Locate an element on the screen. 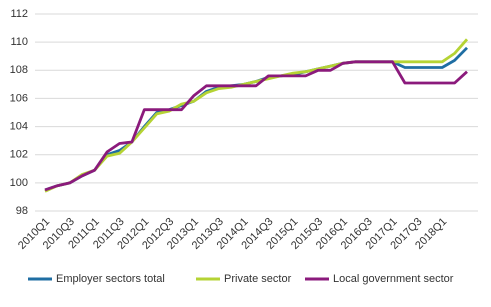  y-tick-label: 100 is located at coordinates (19, 183).